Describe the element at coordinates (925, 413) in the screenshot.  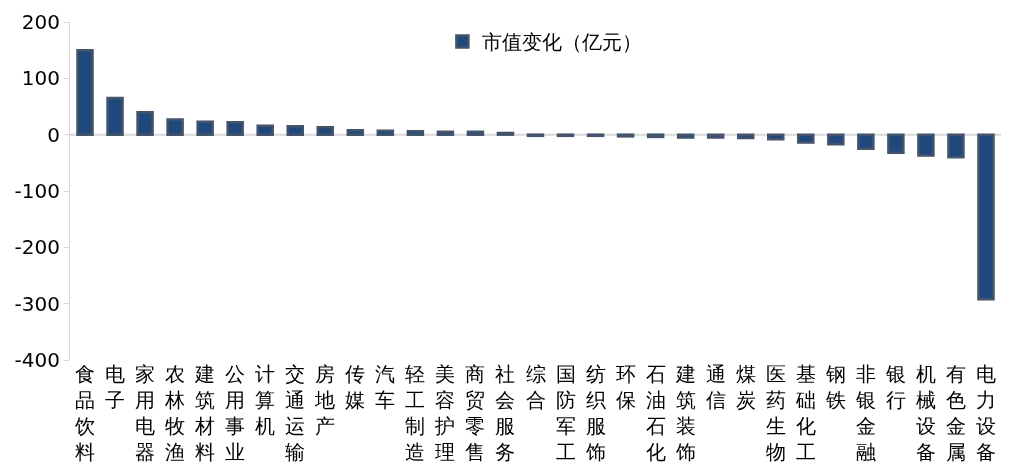
I see `x-tick-label: 机械设备` at that location.